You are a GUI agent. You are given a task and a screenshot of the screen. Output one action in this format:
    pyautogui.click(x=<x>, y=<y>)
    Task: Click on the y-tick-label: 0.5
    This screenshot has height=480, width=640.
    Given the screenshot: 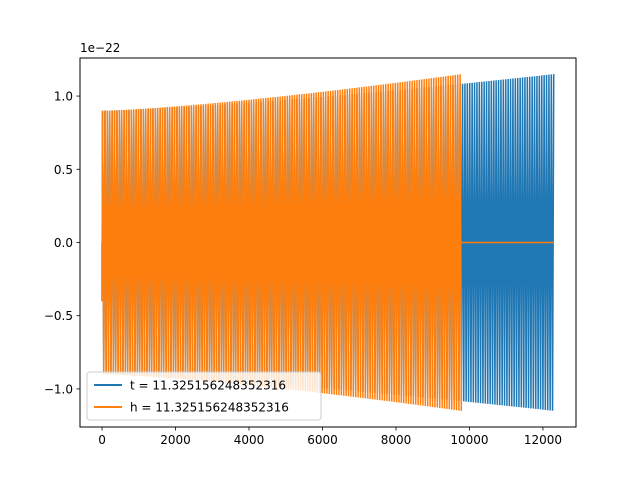 What is the action you would take?
    pyautogui.click(x=63, y=170)
    